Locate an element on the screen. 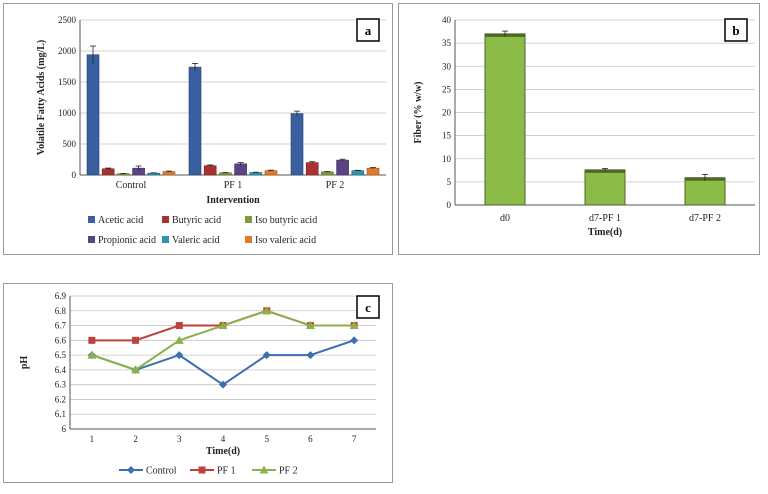 The width and height of the screenshot is (768, 494). y-tick-label: 40 is located at coordinates (447, 20).